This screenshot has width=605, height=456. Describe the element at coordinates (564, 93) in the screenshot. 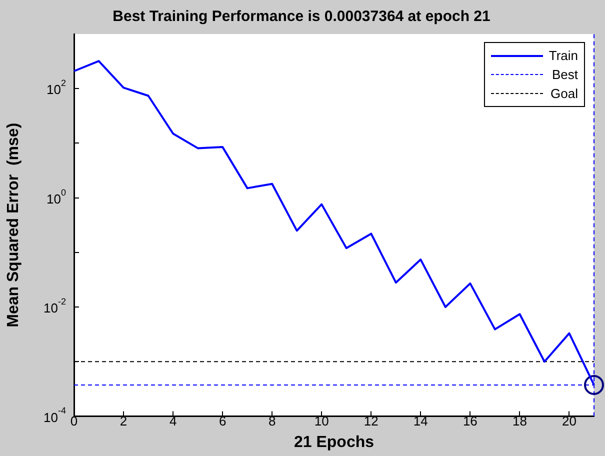

I see `legend-label: Goal` at that location.